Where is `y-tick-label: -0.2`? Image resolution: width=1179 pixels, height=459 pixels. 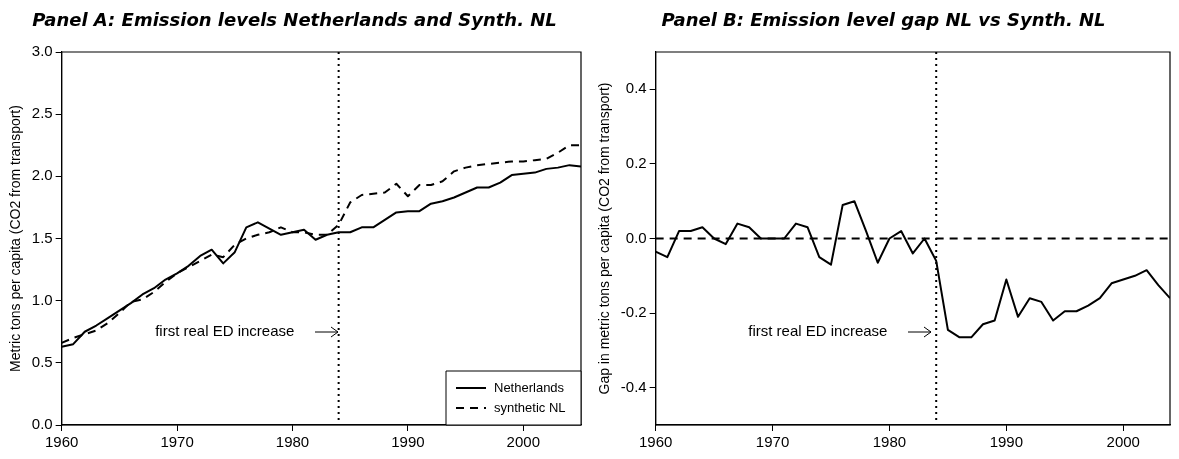 y-tick-label: -0.2 is located at coordinates (633, 312).